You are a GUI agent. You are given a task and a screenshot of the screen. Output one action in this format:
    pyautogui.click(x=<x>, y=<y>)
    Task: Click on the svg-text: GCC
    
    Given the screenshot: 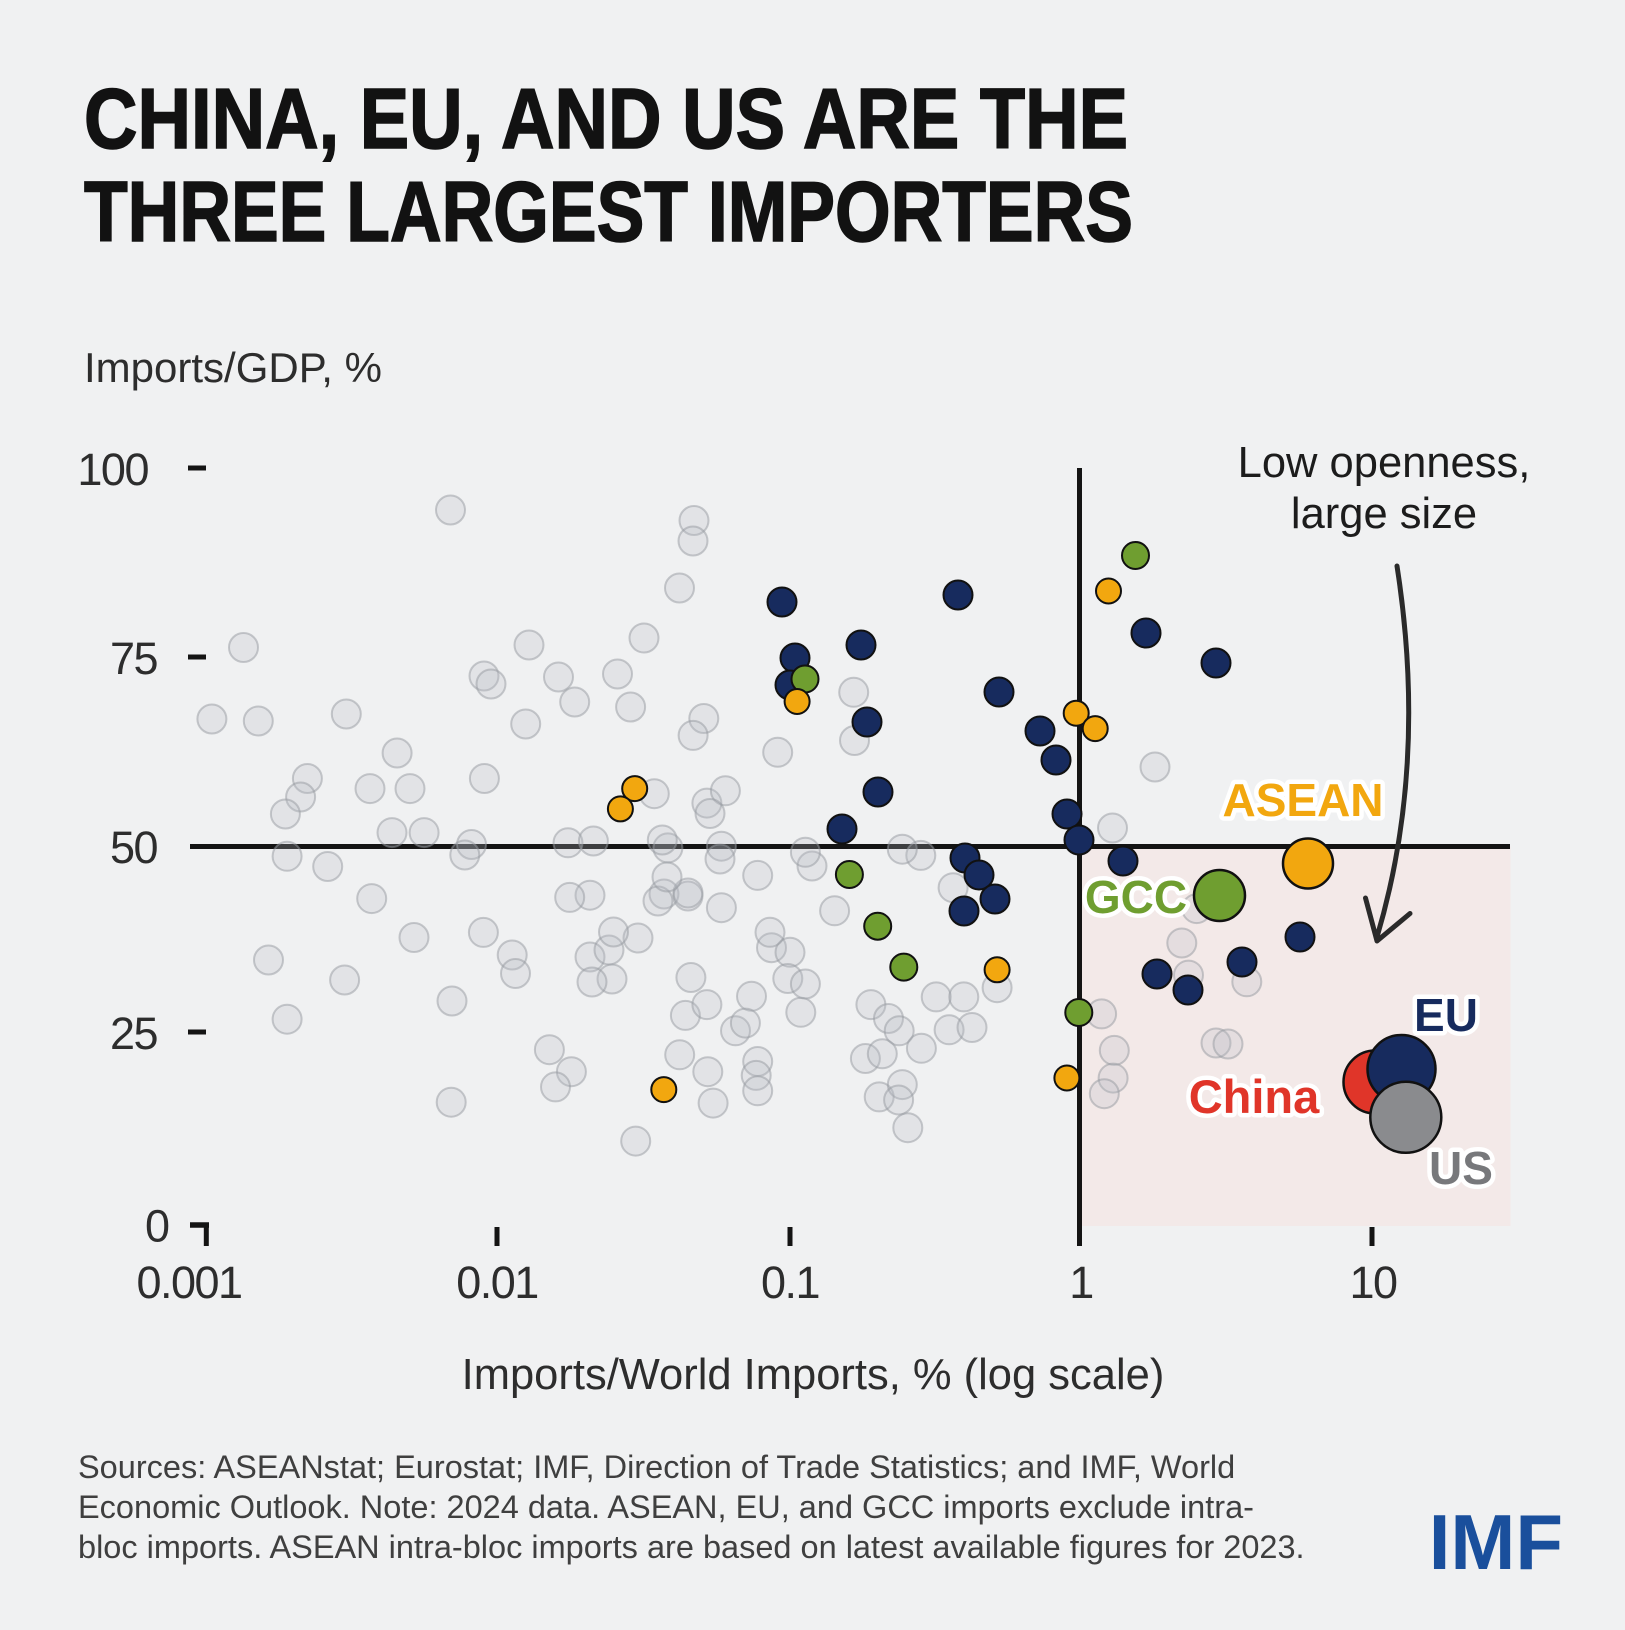 What is the action you would take?
    pyautogui.click(x=1136, y=897)
    